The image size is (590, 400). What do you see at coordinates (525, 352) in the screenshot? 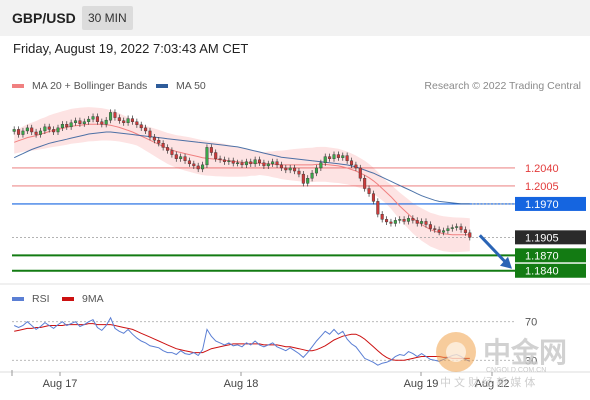
I see `watermark-text: 中金网` at bounding box center [525, 352].